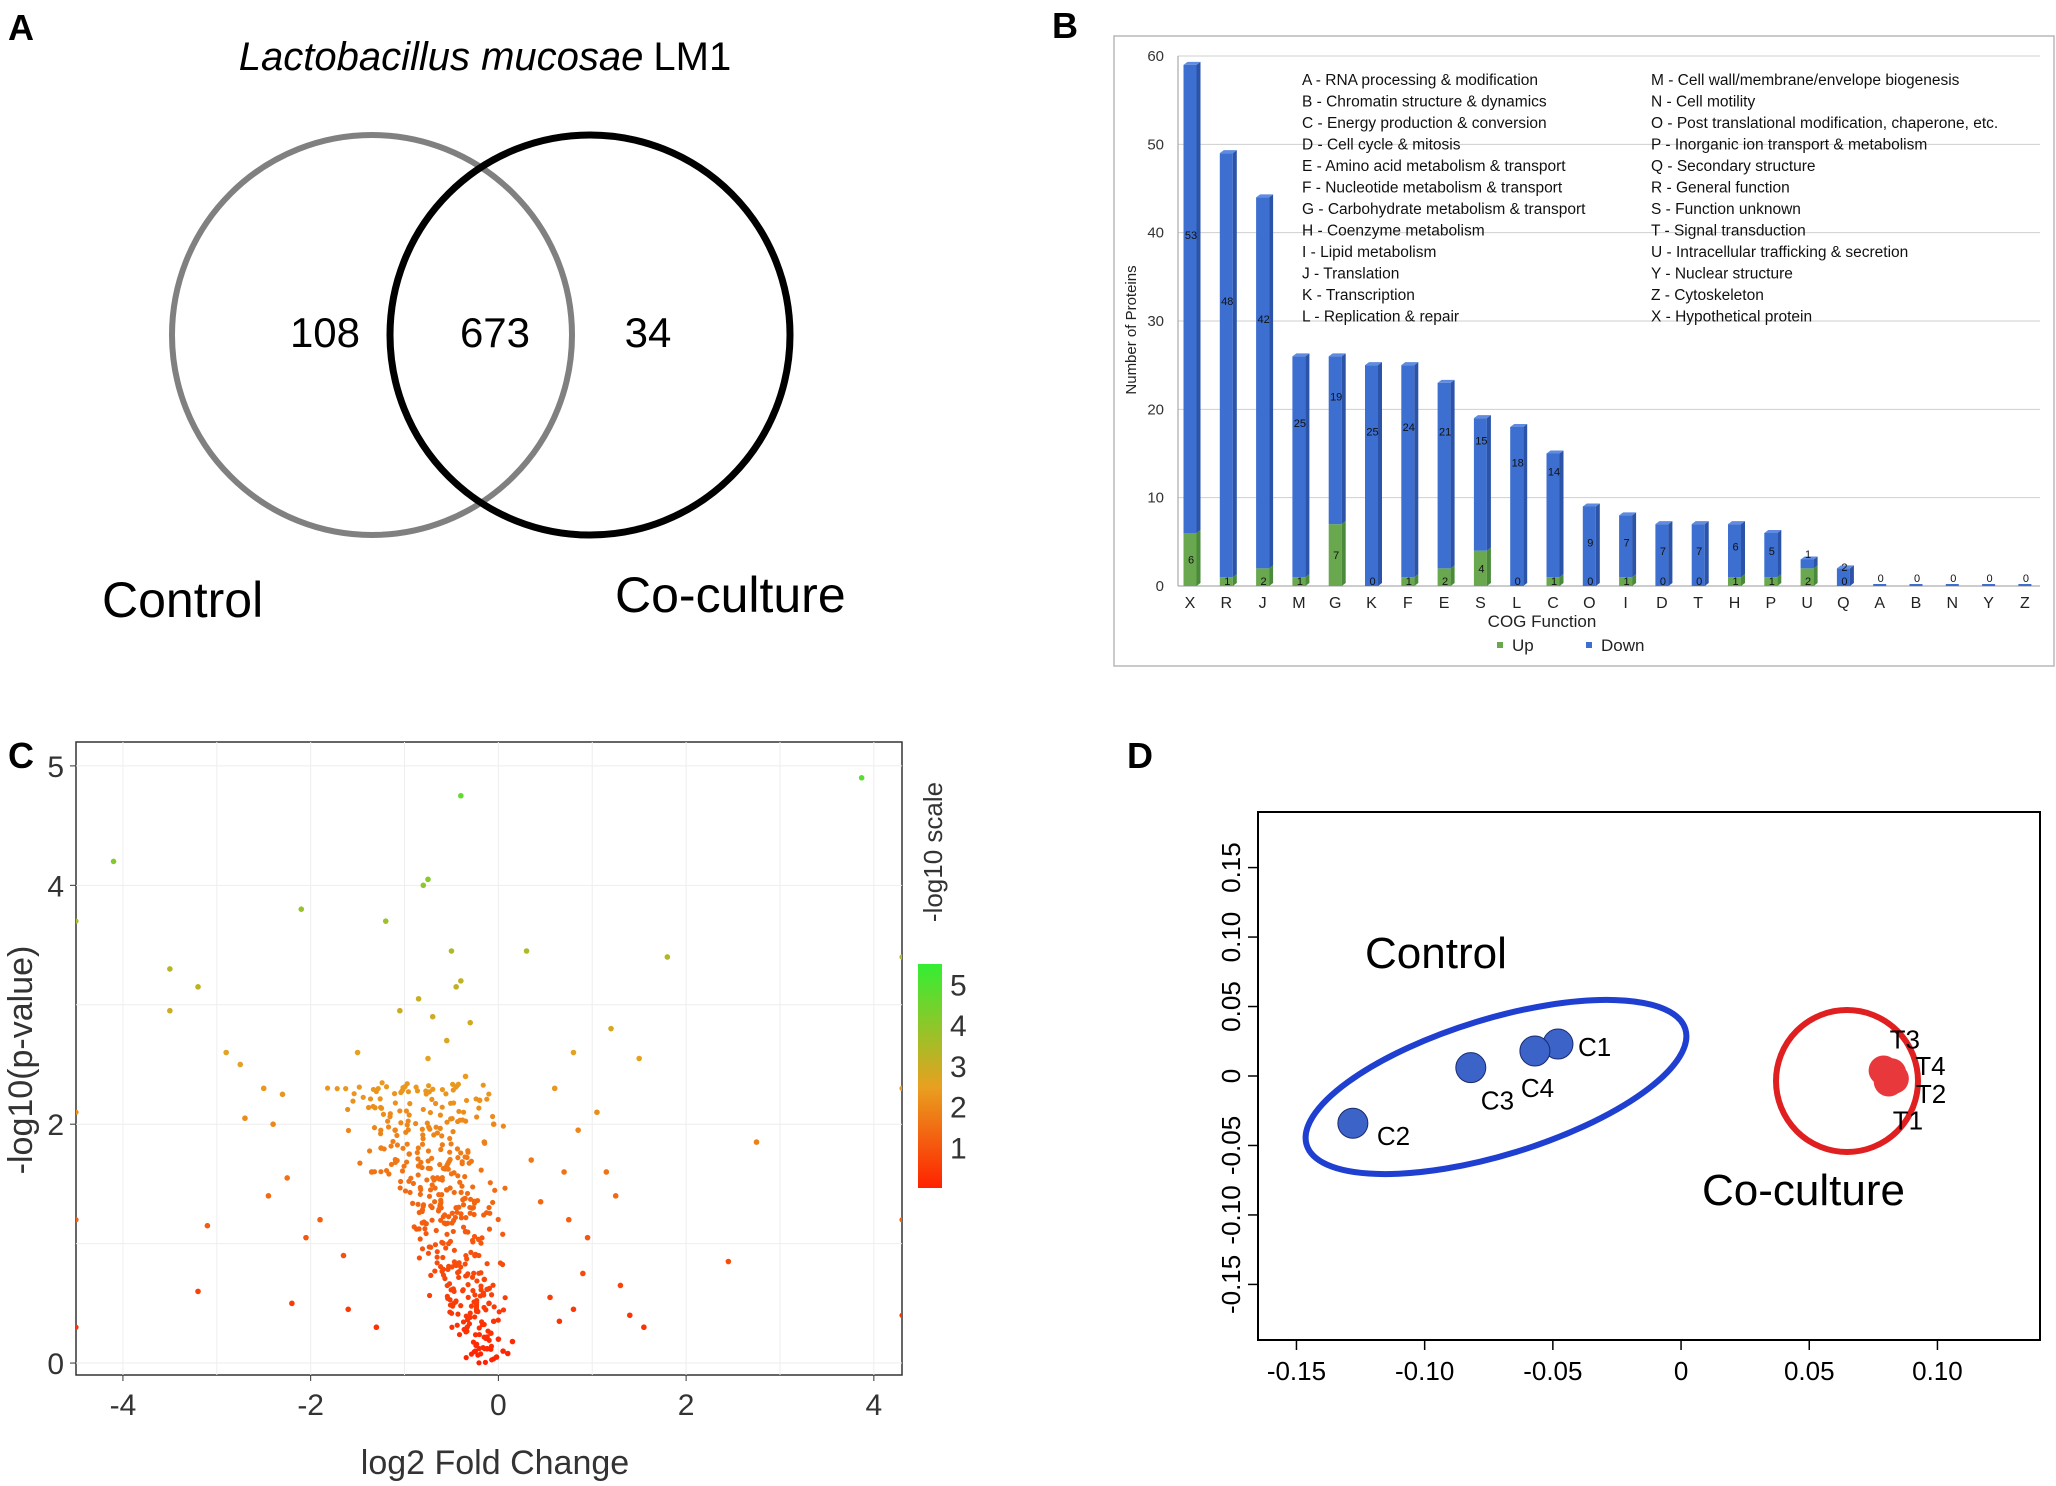 This screenshot has width=2056, height=1486. I want to click on cog-x-tick-label: A, so click(1879, 603).